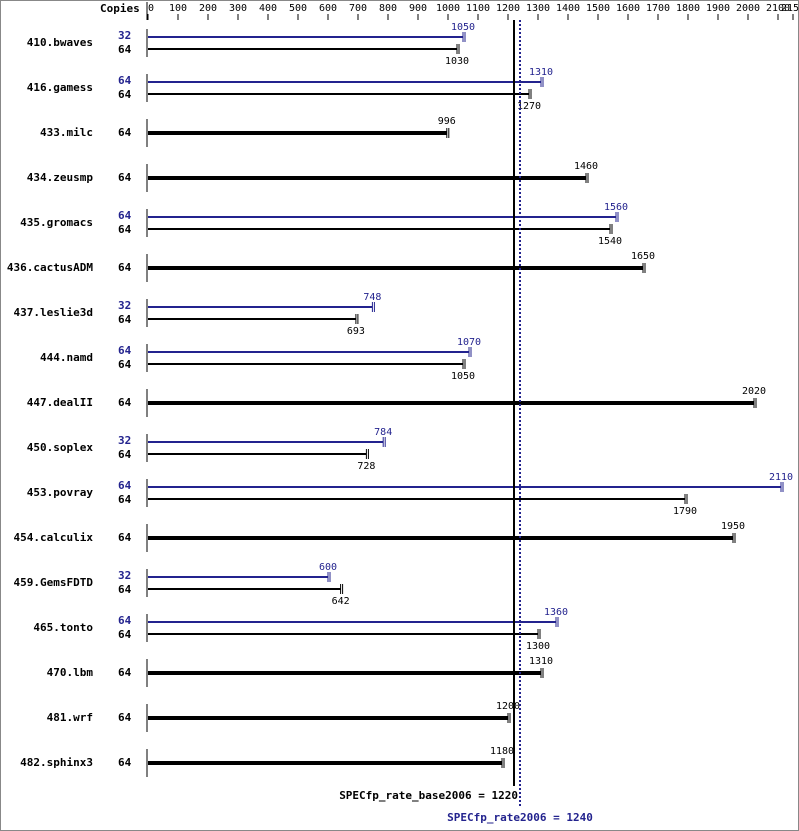  What do you see at coordinates (754, 391) in the screenshot?
I see `value-label: 2020` at bounding box center [754, 391].